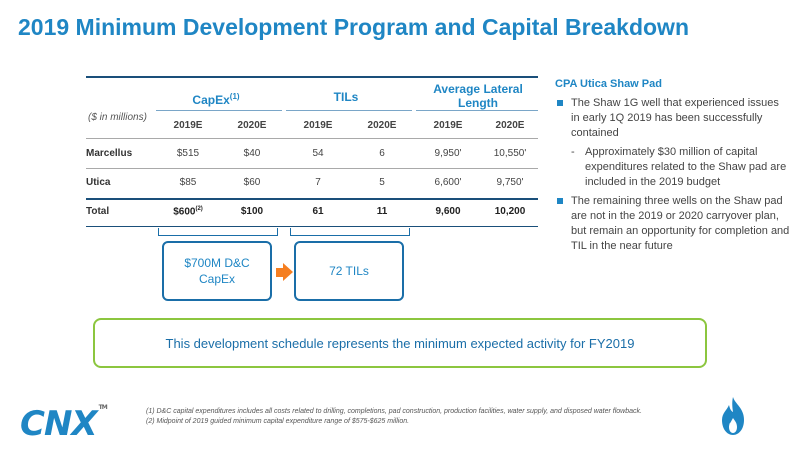 The image size is (800, 450). Describe the element at coordinates (608, 84) in the screenshot. I see `side-title: CPA Utica Shaw Pad` at that location.